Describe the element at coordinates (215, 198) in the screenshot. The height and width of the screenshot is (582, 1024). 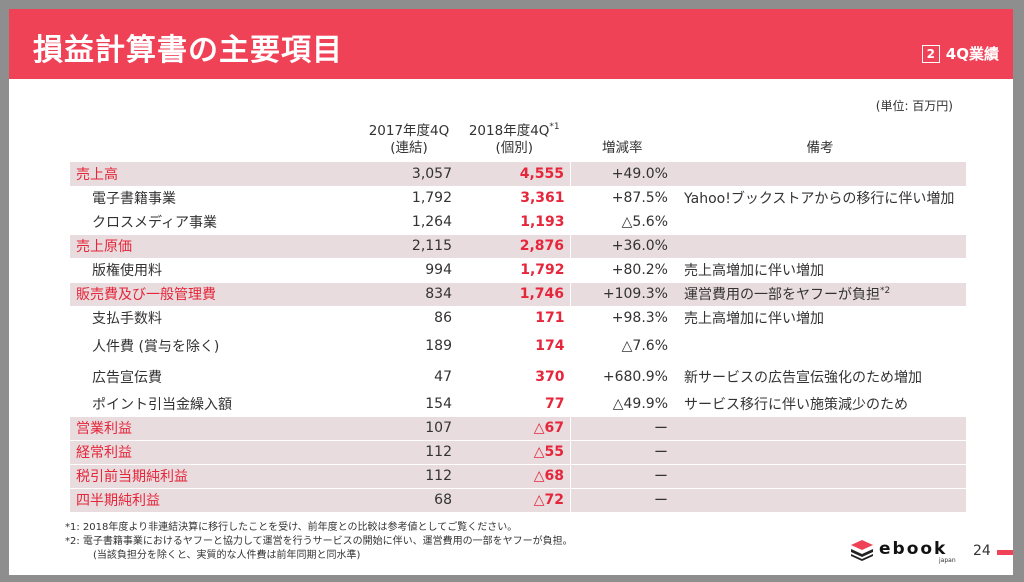
I see `row-name: 電子書籍事業` at that location.